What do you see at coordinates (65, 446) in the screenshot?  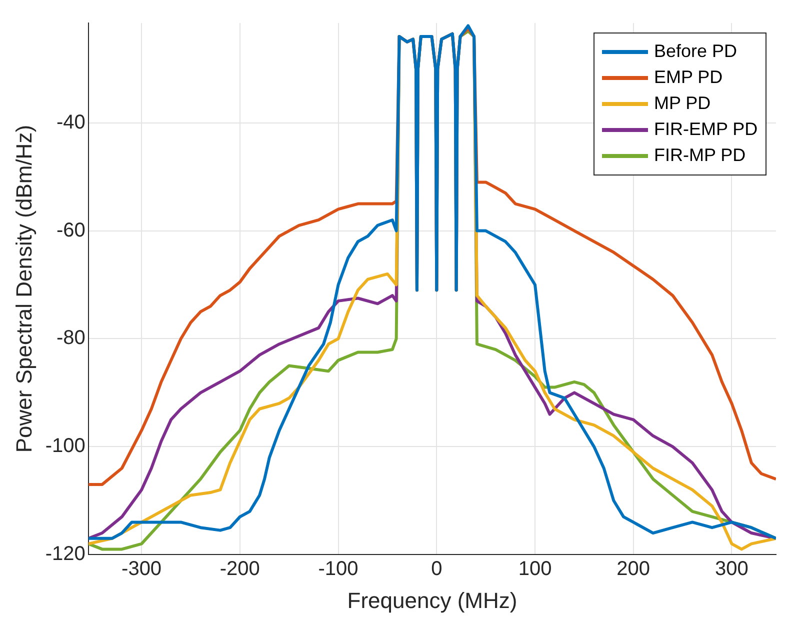 I see `y-tick-label: -100` at bounding box center [65, 446].